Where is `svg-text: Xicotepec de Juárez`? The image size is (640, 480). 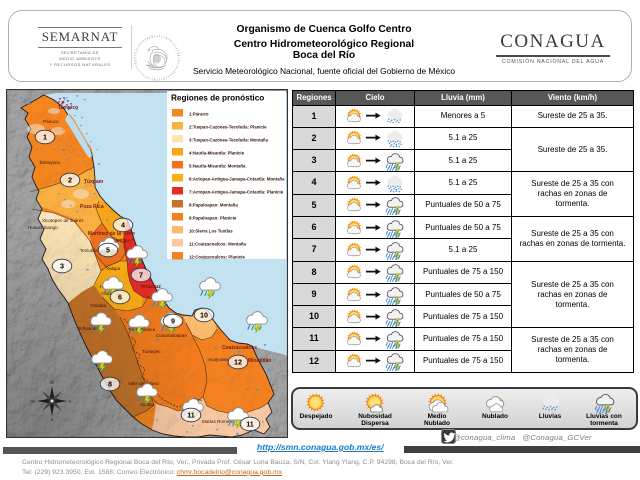 svg-text: Xicotepec de Juárez is located at coordinates (63, 220).